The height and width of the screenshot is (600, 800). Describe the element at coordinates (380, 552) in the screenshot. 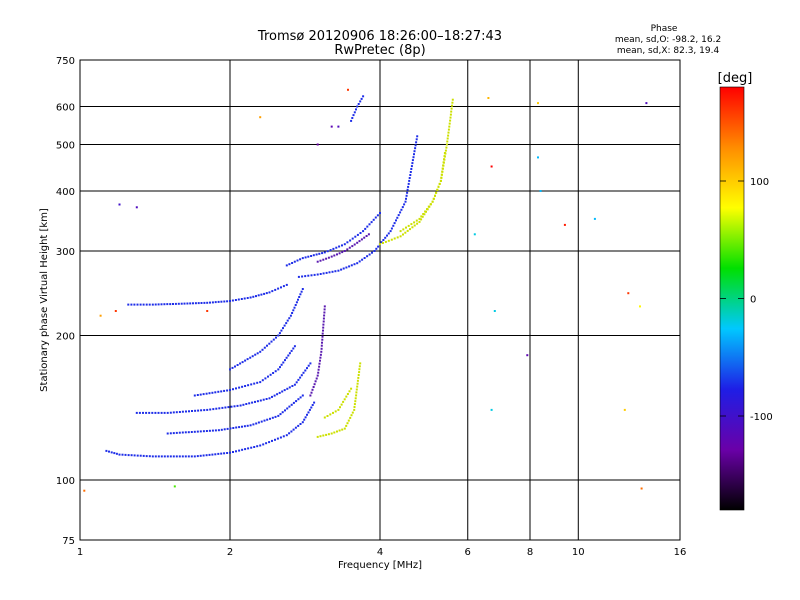

I see `x-tick-label: 4` at that location.